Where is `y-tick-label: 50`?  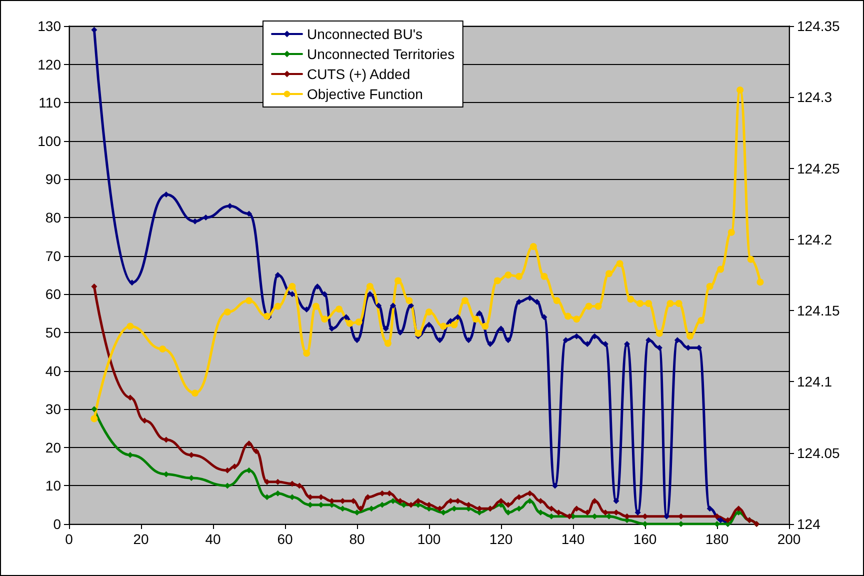
y-tick-label: 50 is located at coordinates (53, 332).